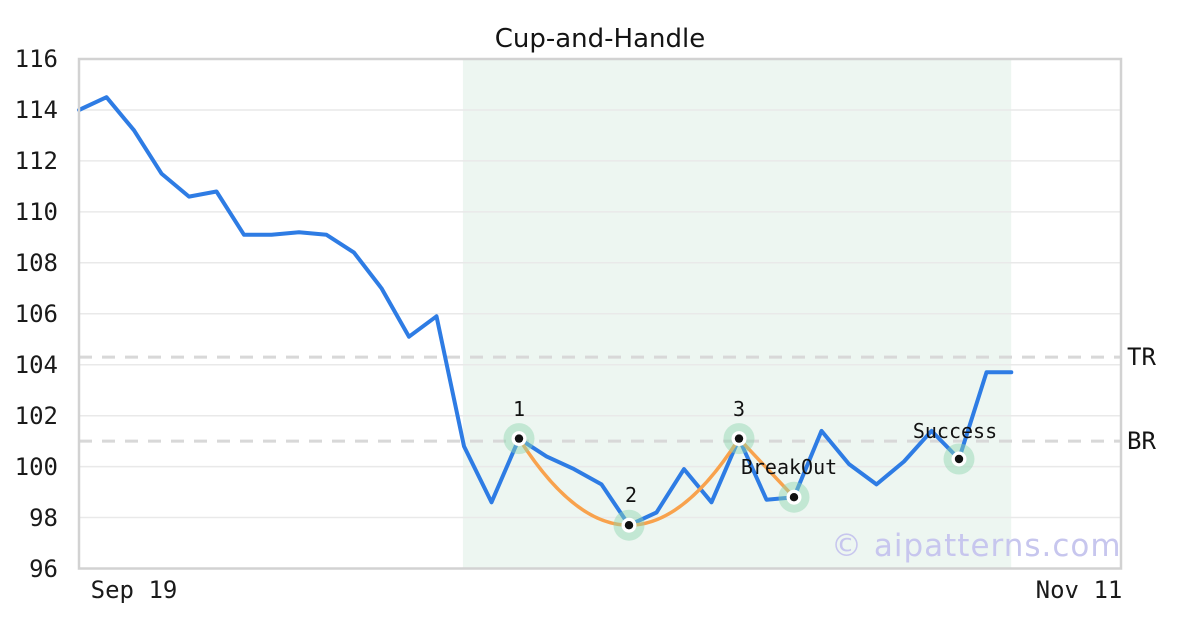 The image size is (1200, 630). Describe the element at coordinates (600, 39) in the screenshot. I see `chart-title: Cup-and-Handle` at that location.